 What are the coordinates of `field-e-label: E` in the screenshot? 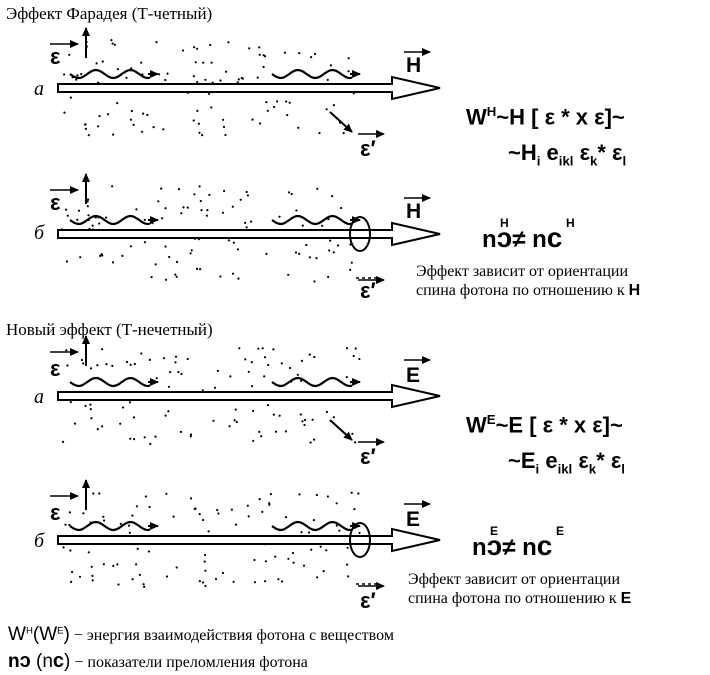 It's located at (413, 375).